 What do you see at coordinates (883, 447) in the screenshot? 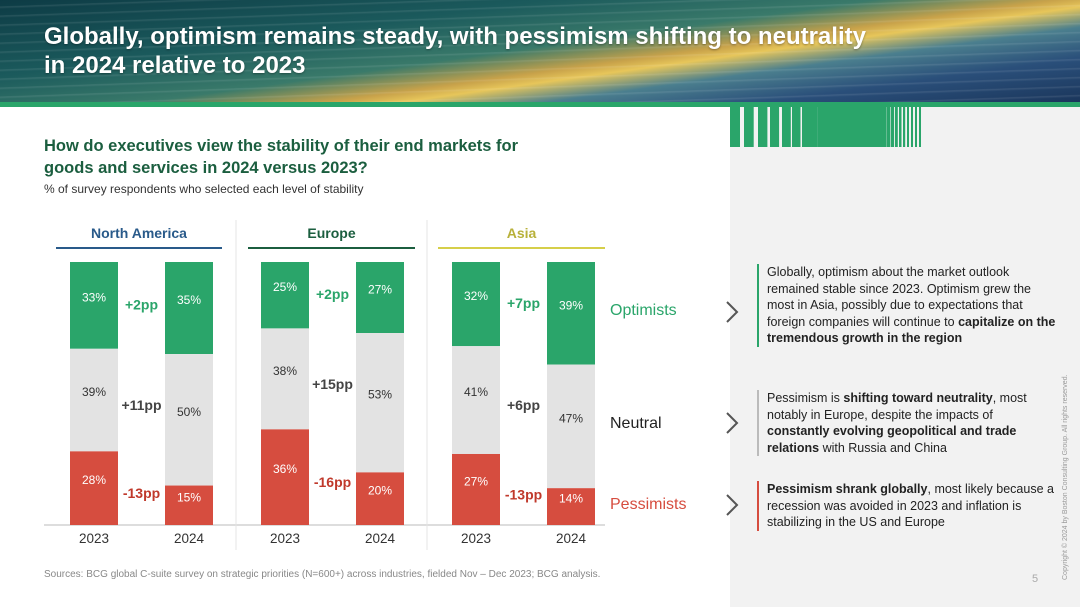
I see `note-neutral-text: with Russia and China` at bounding box center [883, 447].